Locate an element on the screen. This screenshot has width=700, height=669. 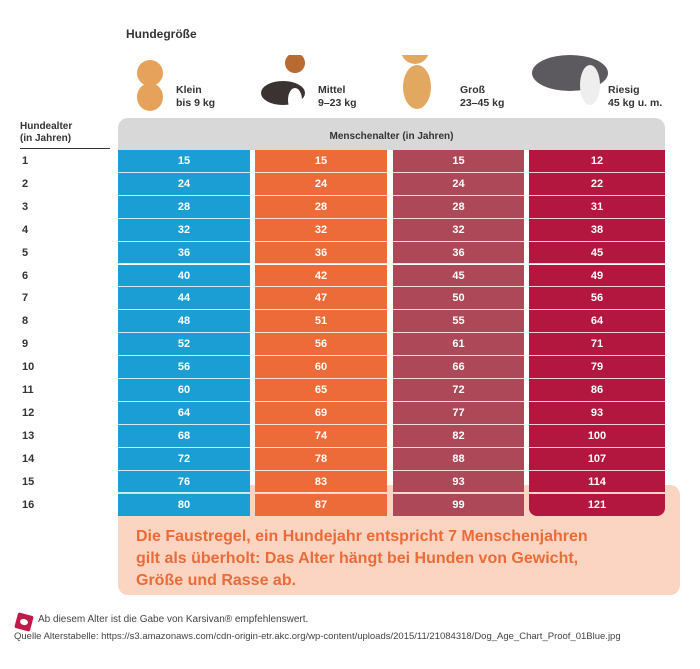
age-label: 7 is located at coordinates (25, 298).